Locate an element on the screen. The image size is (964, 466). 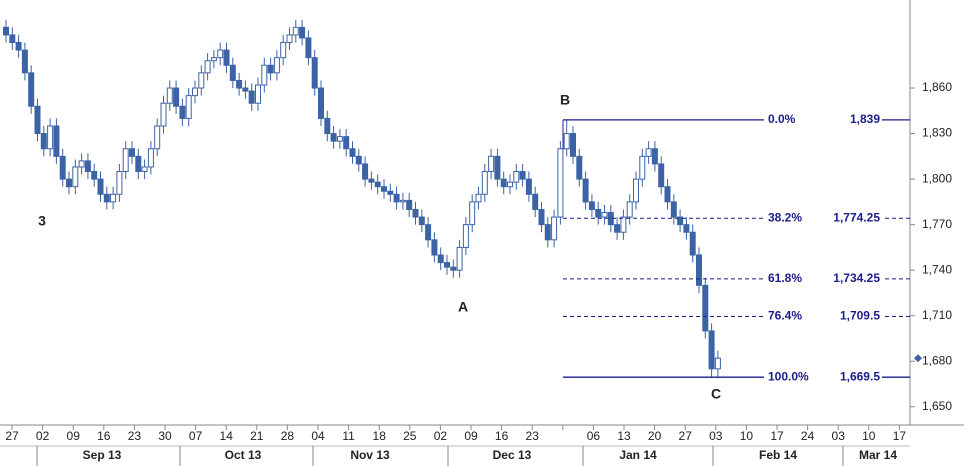
month-label: Sep 13 is located at coordinates (102, 455).